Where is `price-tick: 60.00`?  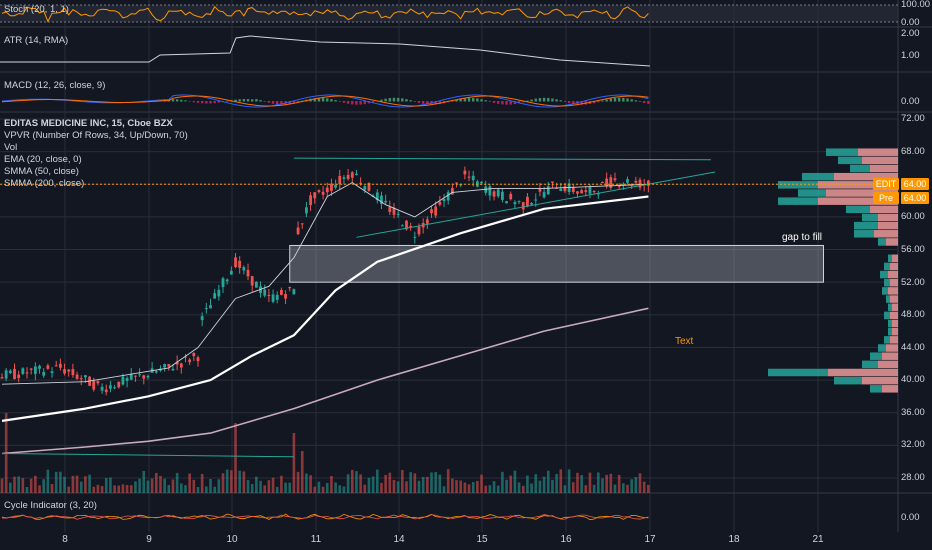 price-tick: 60.00 is located at coordinates (913, 217).